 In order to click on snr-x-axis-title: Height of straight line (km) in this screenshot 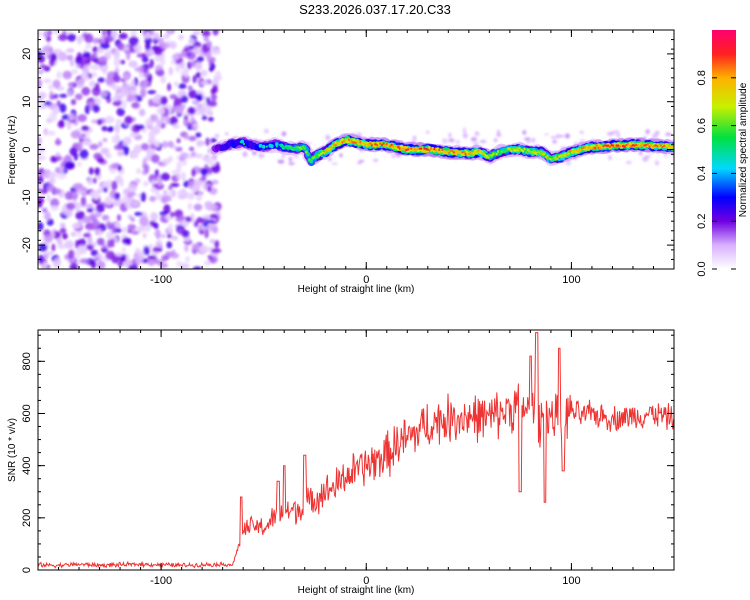, I will do `click(356, 590)`.